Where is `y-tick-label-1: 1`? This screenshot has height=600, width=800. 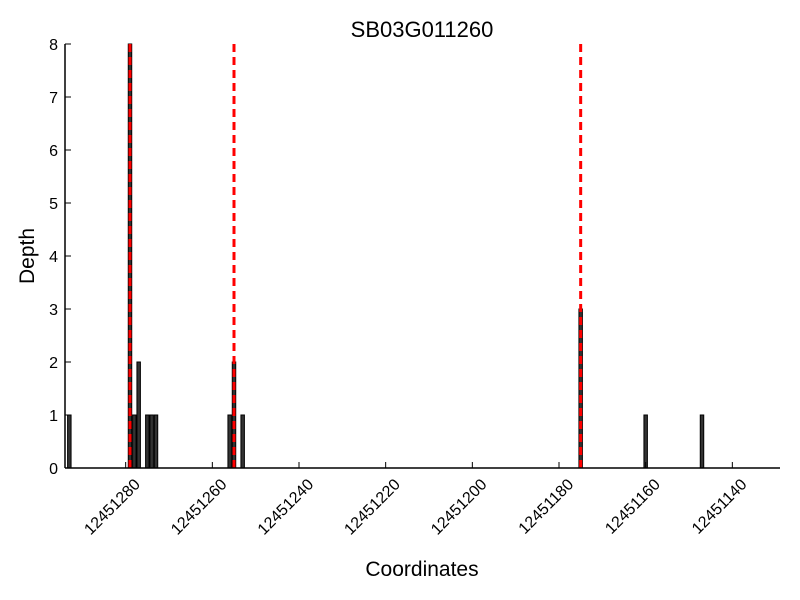 y-tick-label-1: 1 is located at coordinates (53, 416).